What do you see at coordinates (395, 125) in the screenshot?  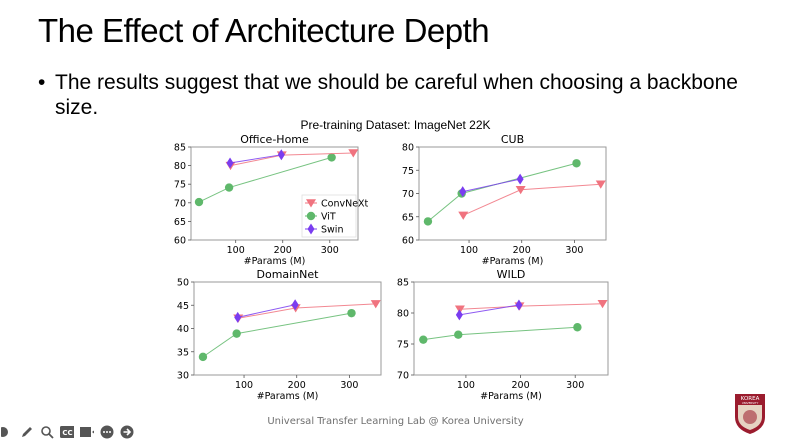 I see `figure-suptitle: Pre-training Dataset: ImageNet 22K` at bounding box center [395, 125].